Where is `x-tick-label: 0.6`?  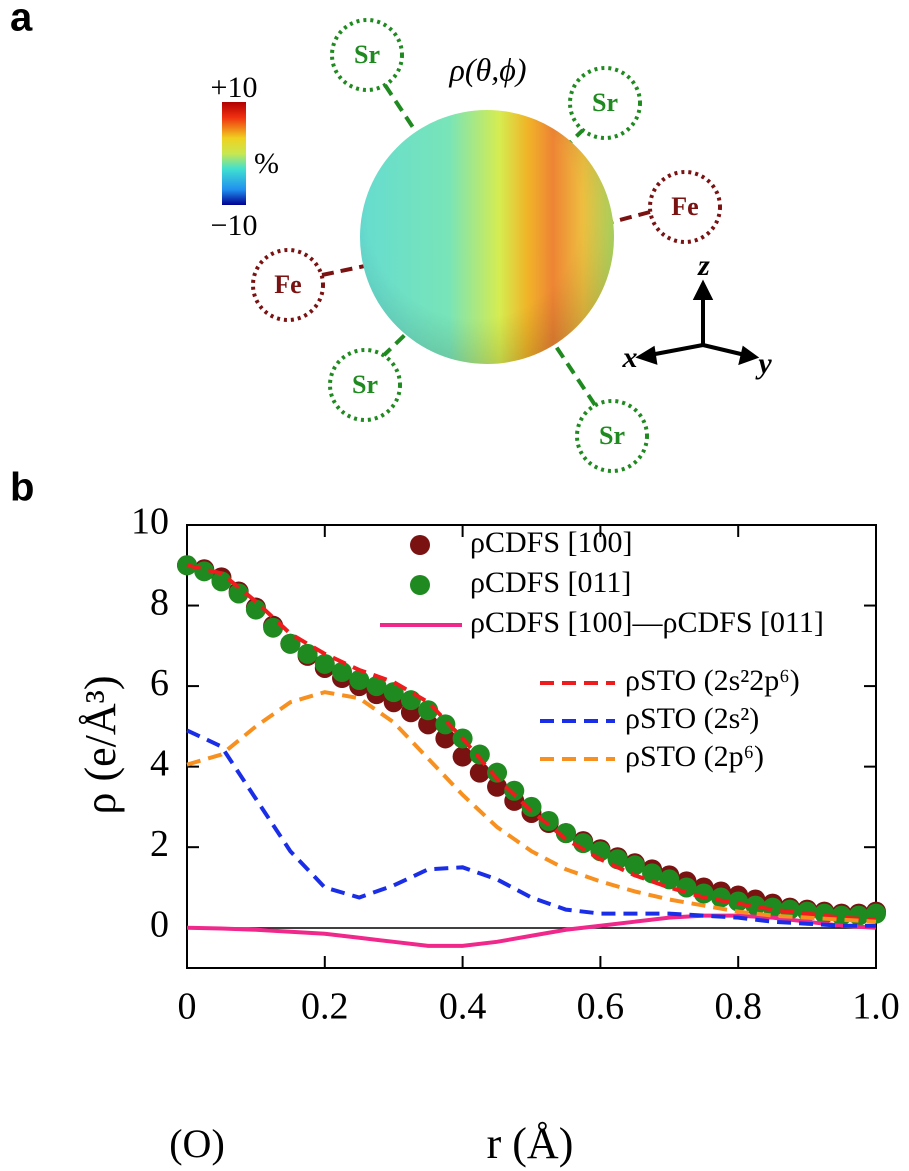 x-tick-label: 0.6 is located at coordinates (601, 1007).